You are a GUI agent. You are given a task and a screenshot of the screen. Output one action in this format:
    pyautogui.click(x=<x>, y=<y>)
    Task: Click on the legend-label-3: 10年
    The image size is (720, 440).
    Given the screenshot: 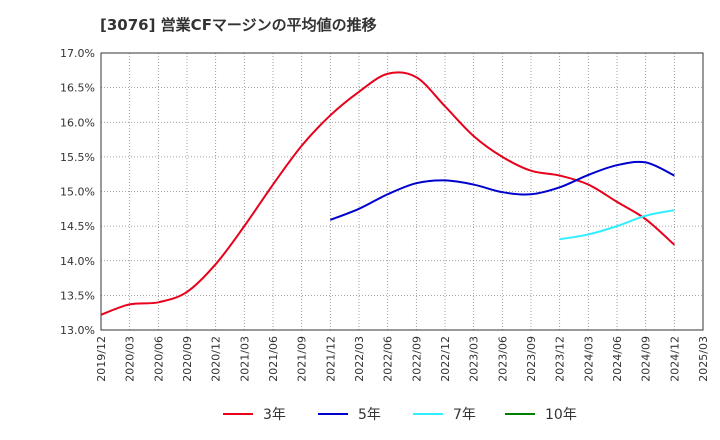 What is the action you would take?
    pyautogui.click(x=561, y=415)
    